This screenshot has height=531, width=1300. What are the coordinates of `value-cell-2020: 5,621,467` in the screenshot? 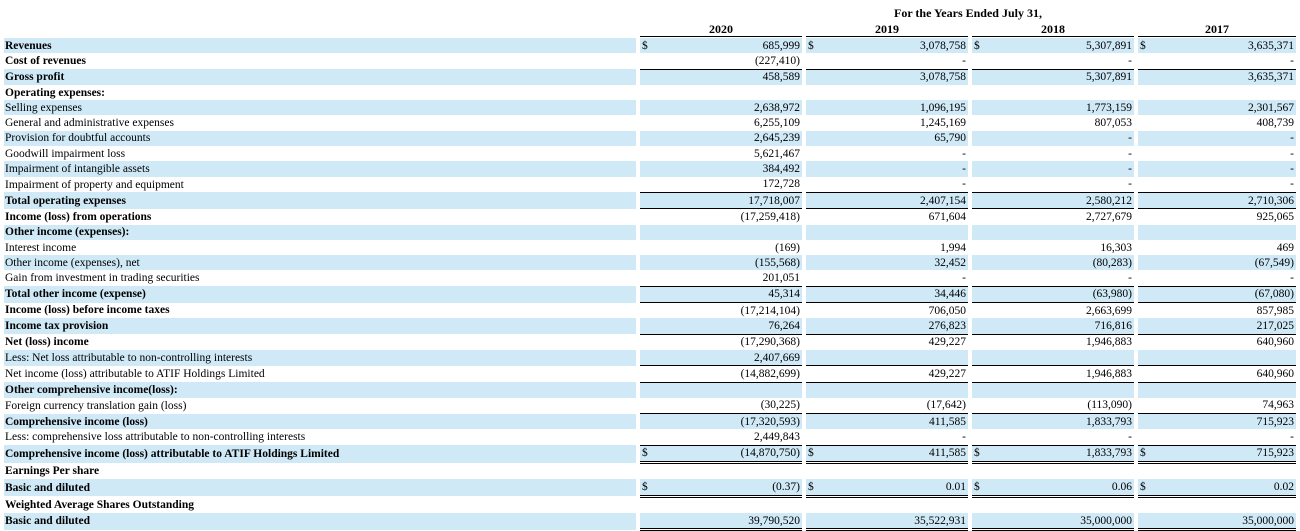 It's located at (777, 153).